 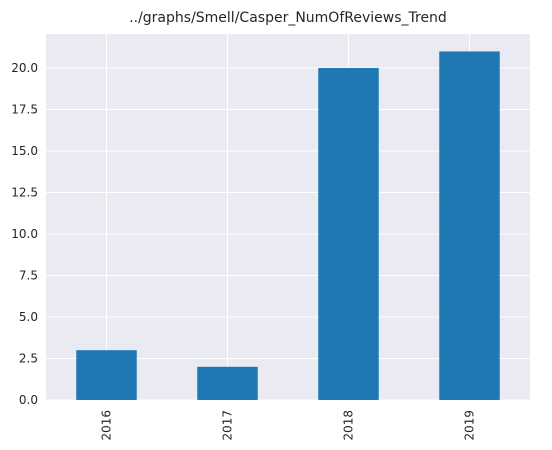 What do you see at coordinates (227, 383) in the screenshot?
I see `bar-2017` at bounding box center [227, 383].